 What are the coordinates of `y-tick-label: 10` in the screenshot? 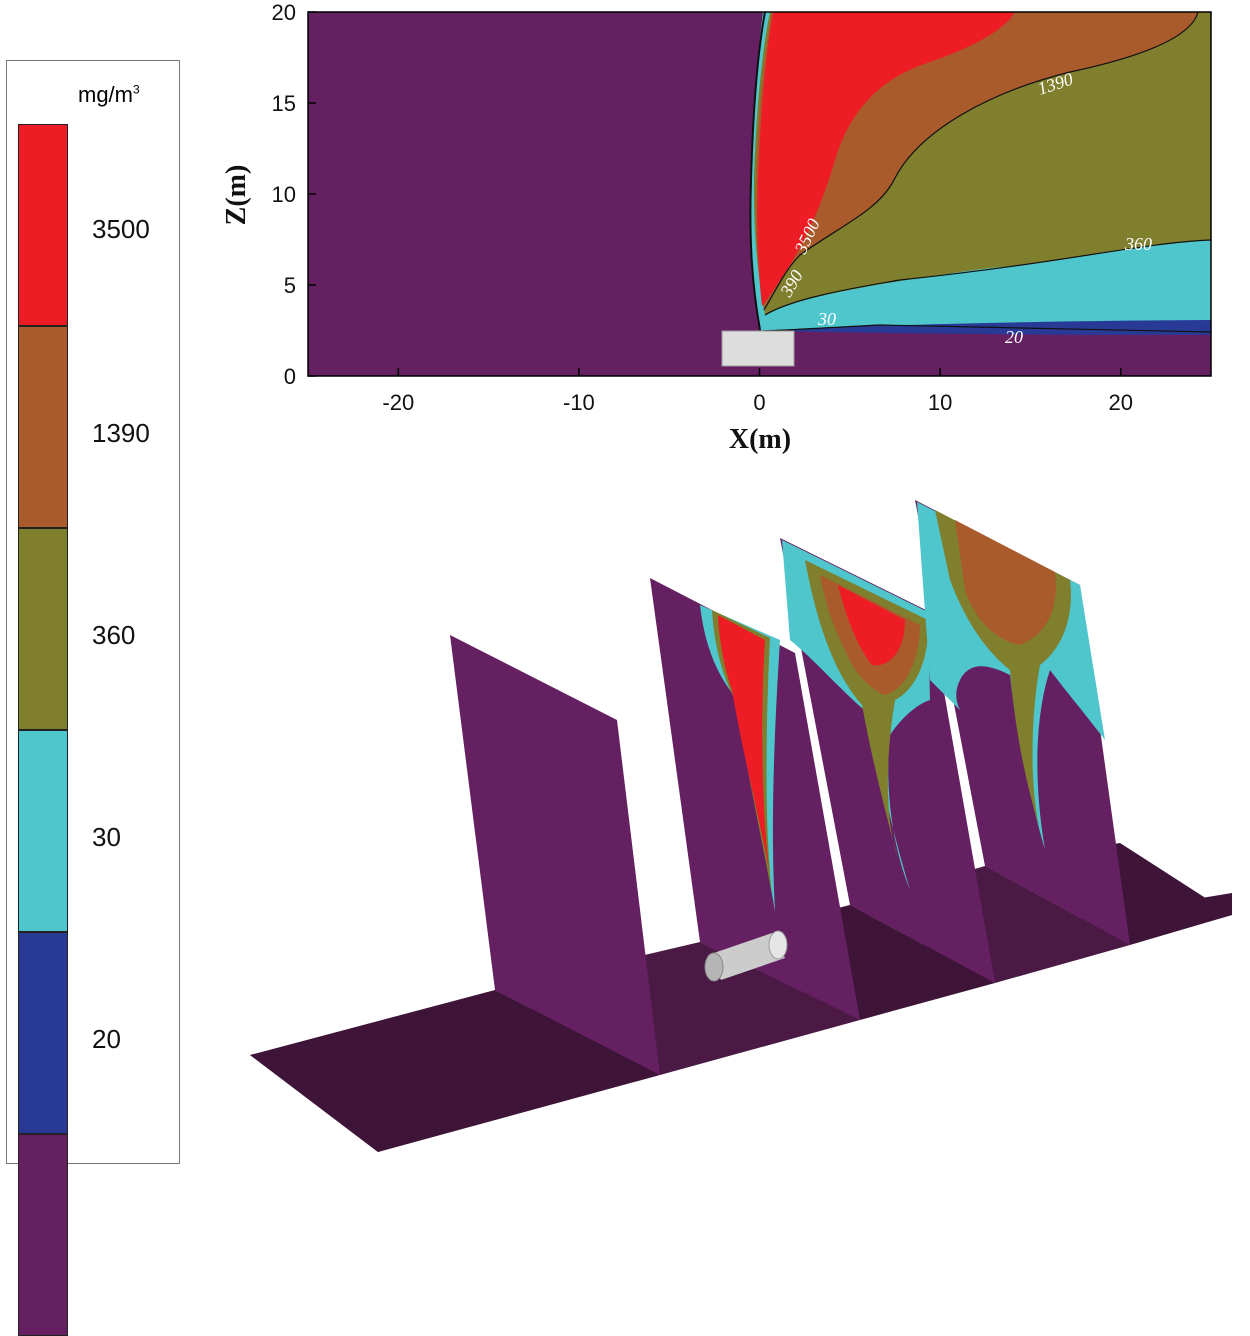 It's located at (284, 194).